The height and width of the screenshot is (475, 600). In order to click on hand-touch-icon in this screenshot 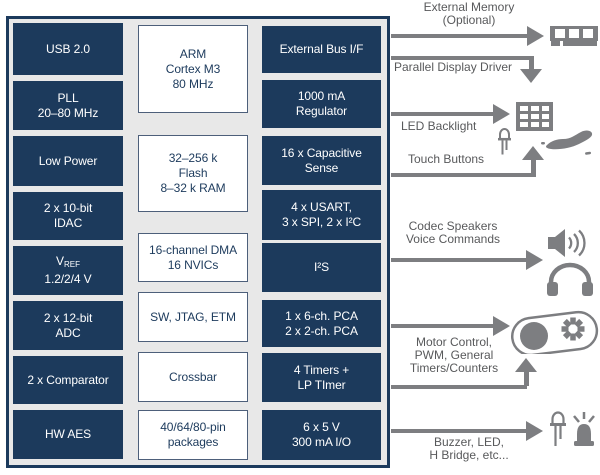, I will do `click(567, 142)`.